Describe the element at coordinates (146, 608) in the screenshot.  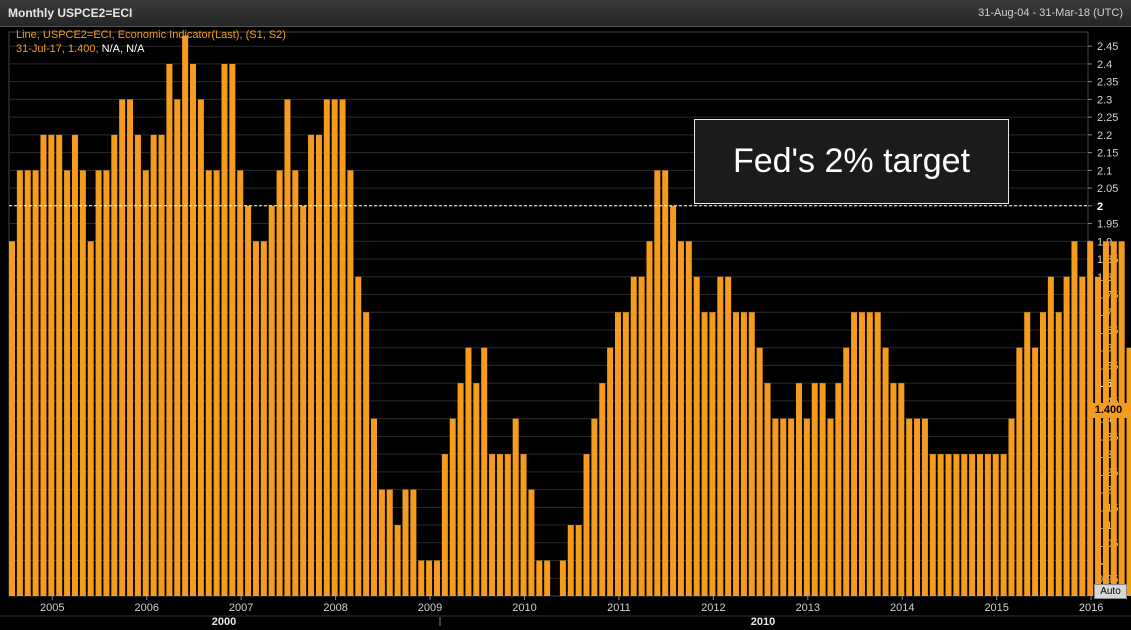
I see `x-tick-label: 2006` at that location.